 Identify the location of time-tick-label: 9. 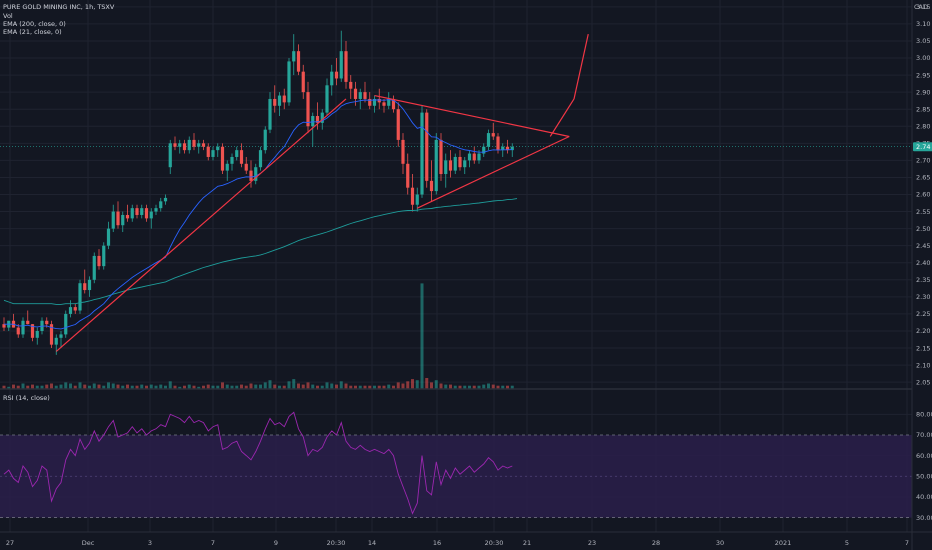
(276, 543).